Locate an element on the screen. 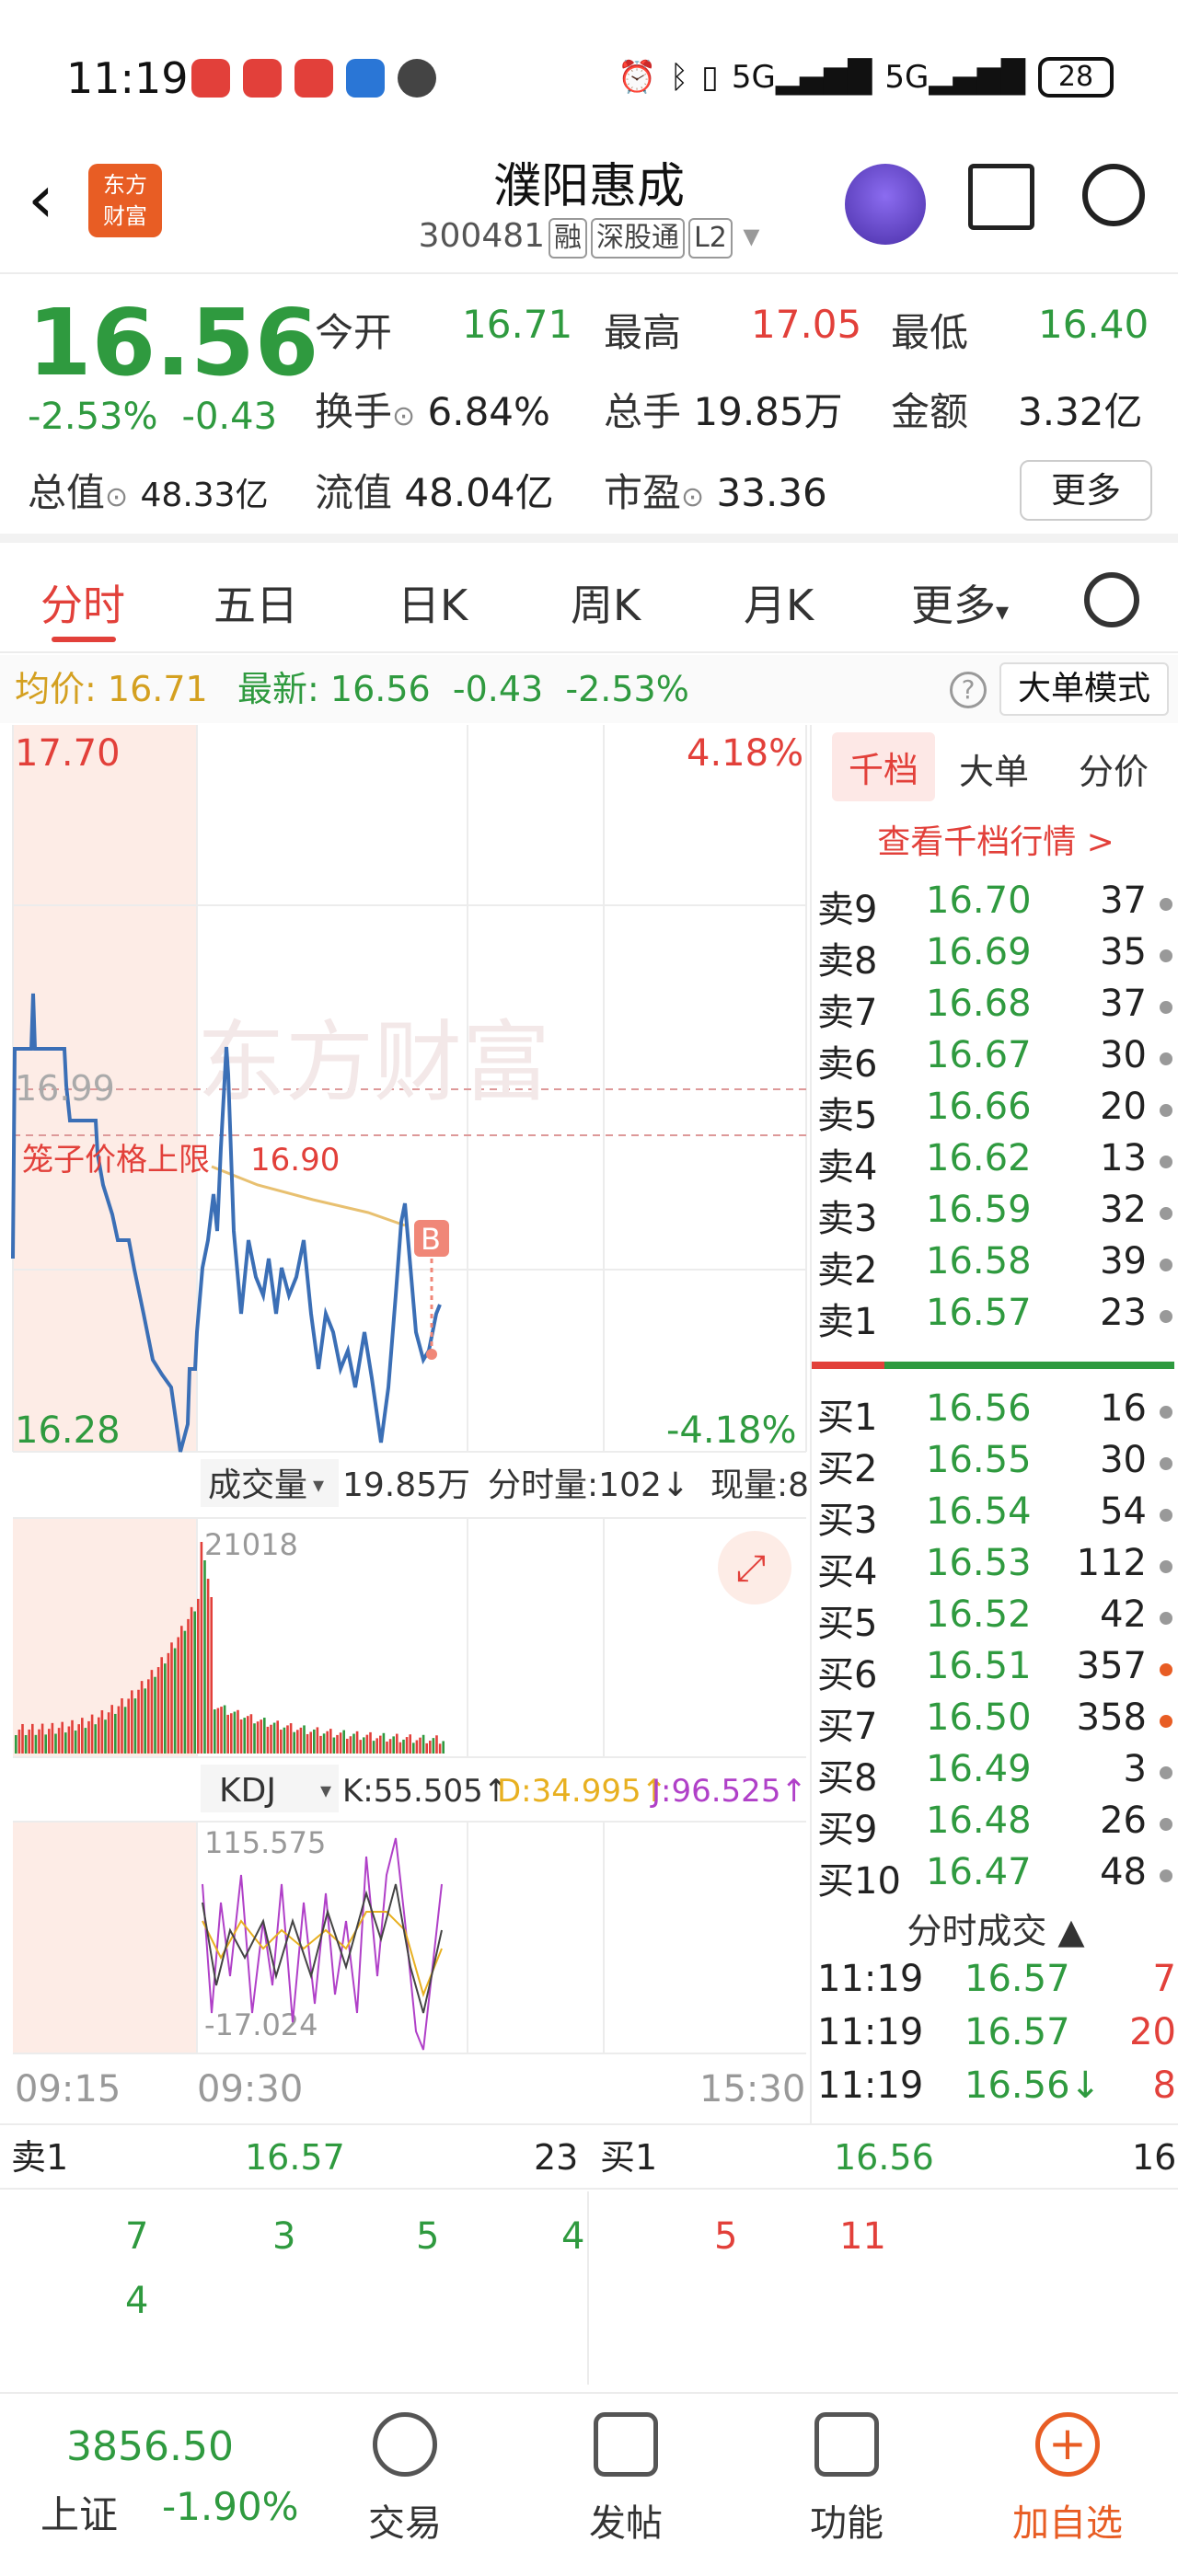 The width and height of the screenshot is (1178, 2576). sell-level-row: 卖1 16.57 23 is located at coordinates (998, 1317).